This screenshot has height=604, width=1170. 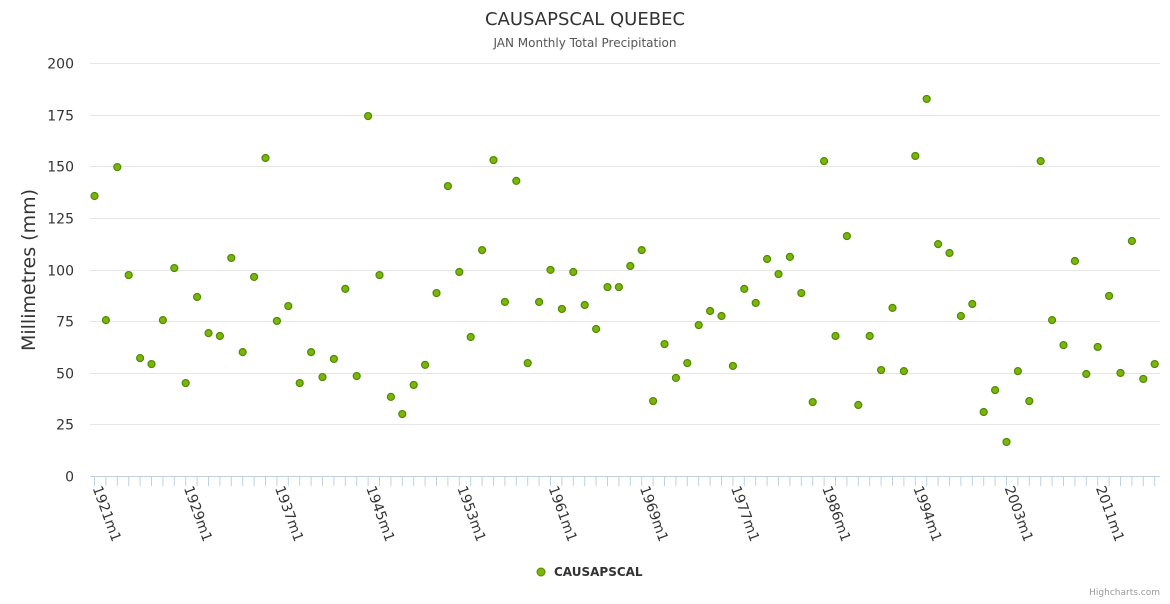 What do you see at coordinates (69, 478) in the screenshot?
I see `y-tick-label: 0` at bounding box center [69, 478].